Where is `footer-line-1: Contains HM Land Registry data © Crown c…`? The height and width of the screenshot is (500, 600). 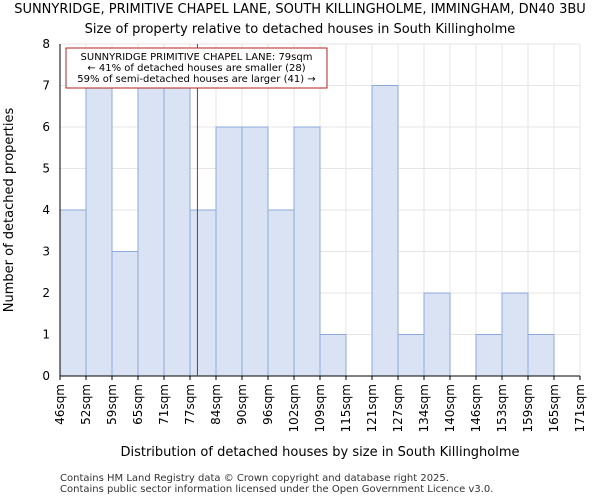 footer-line-1: Contains HM Land Registry data © Crown c… is located at coordinates (254, 478).